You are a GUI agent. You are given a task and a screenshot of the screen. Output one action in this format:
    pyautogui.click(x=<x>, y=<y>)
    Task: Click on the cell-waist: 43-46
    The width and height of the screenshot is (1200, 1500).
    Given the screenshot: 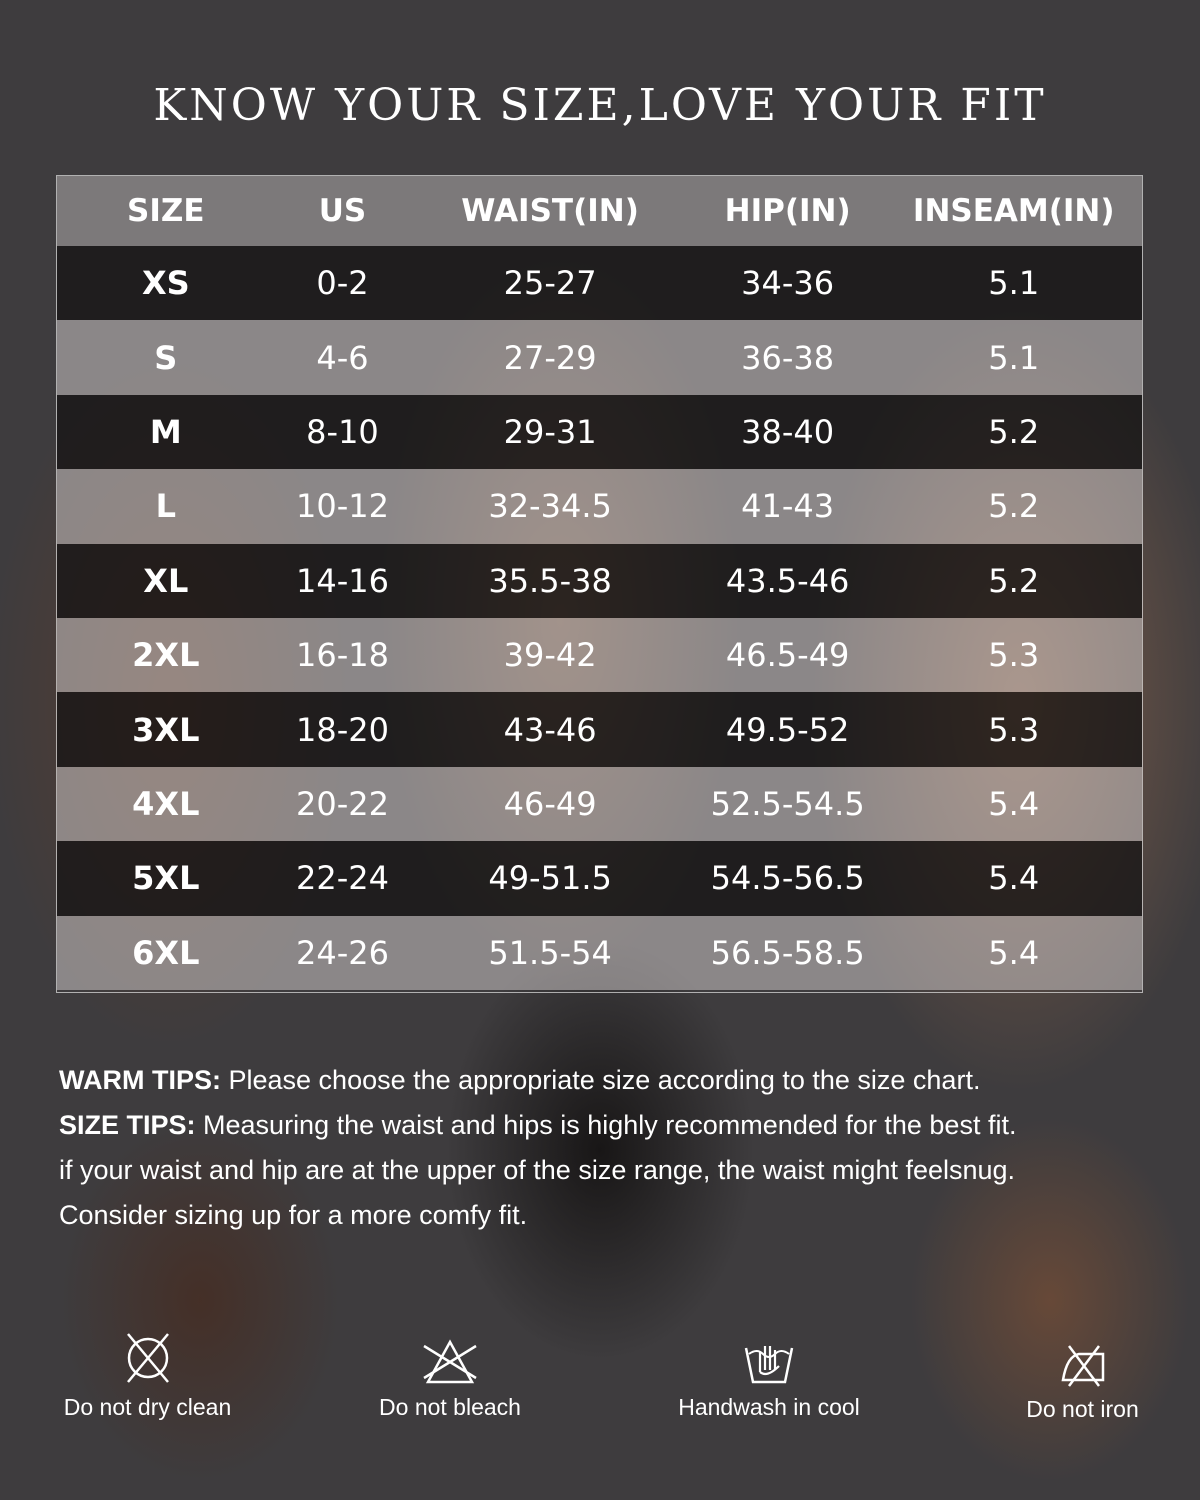 What is the action you would take?
    pyautogui.click(x=550, y=729)
    